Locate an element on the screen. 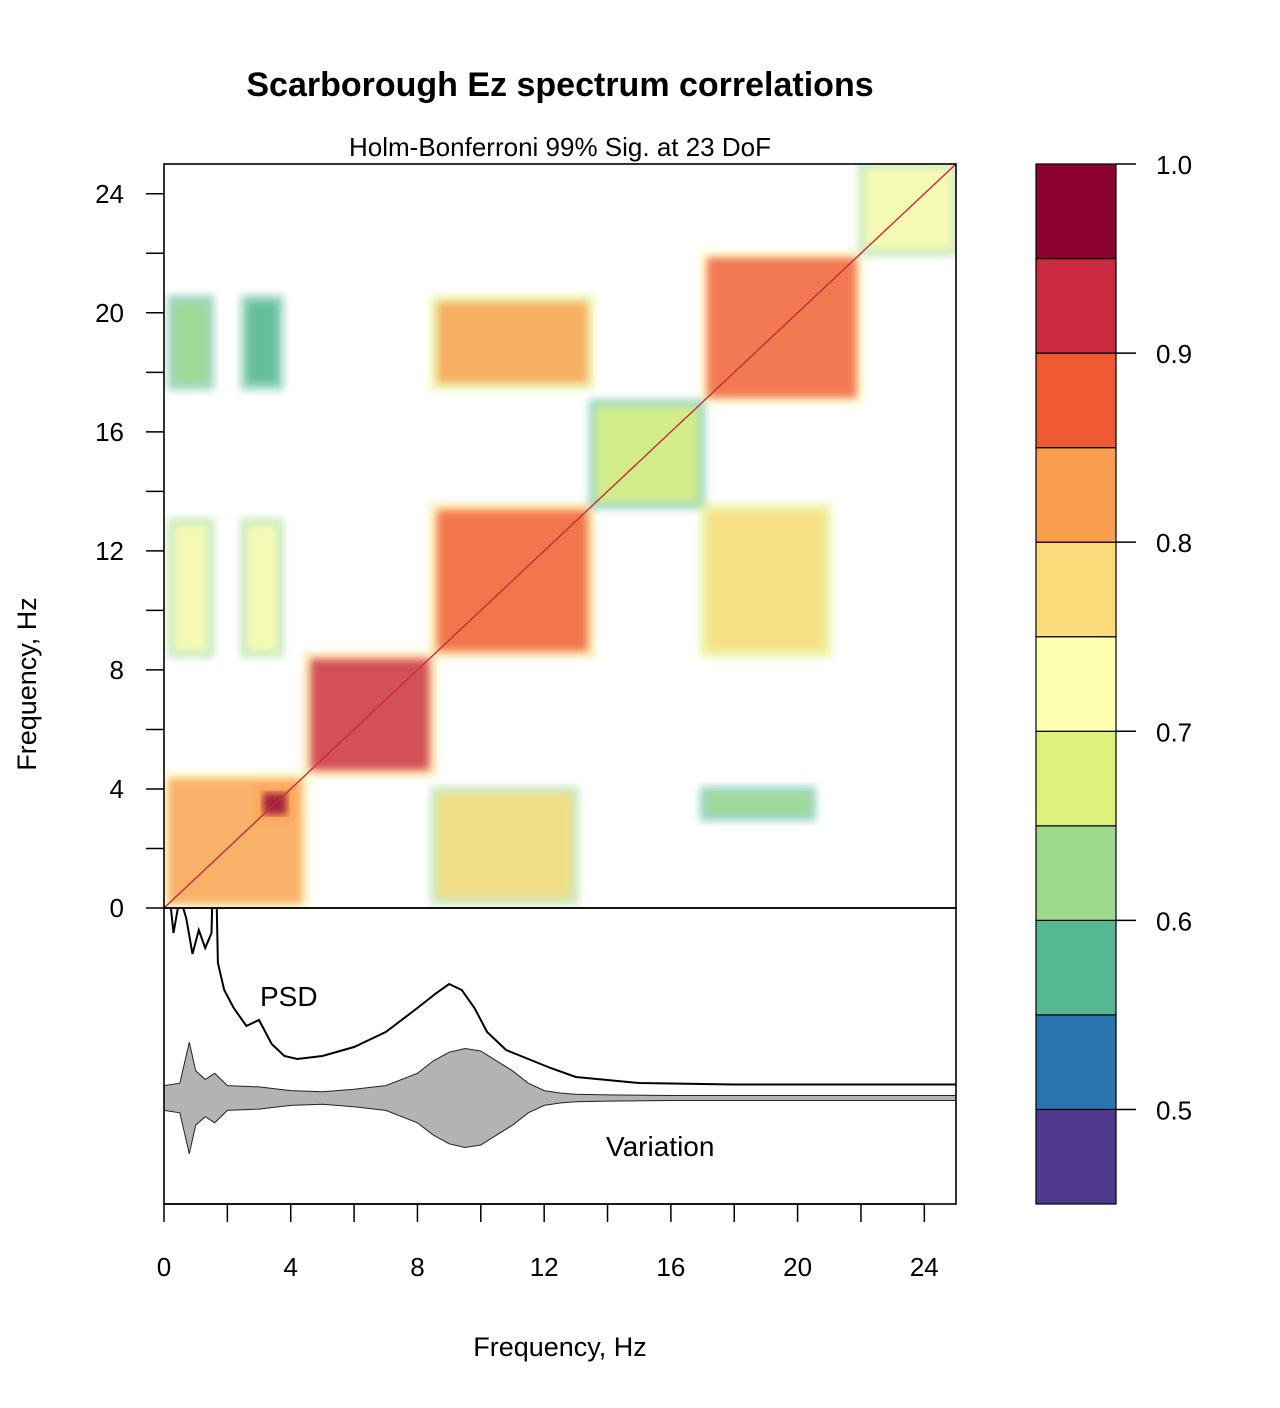 The width and height of the screenshot is (1280, 1408). y-tick-label: 12 is located at coordinates (109, 551).